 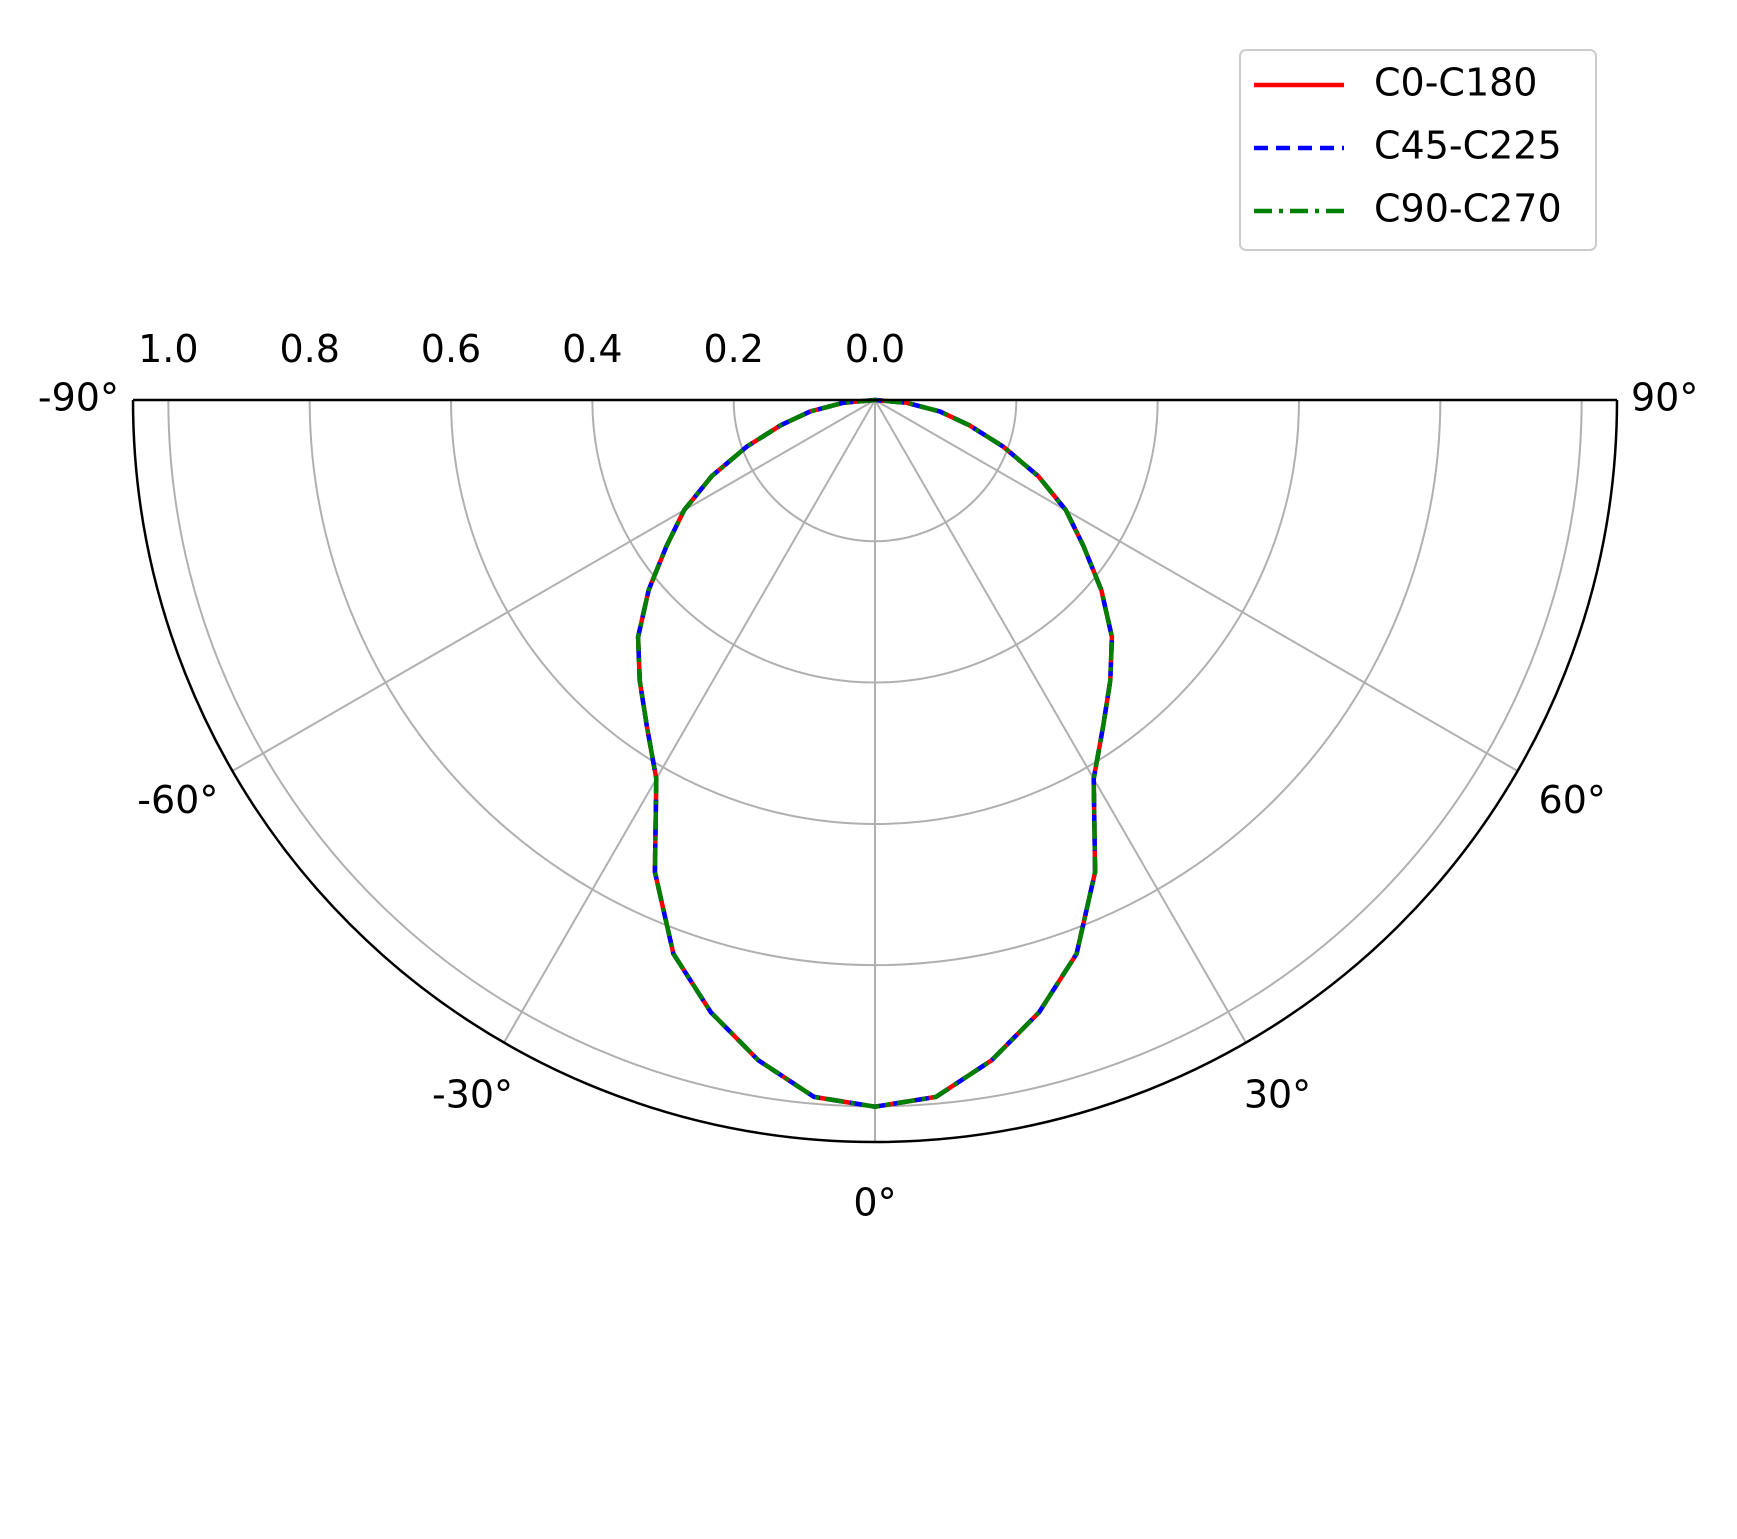 What do you see at coordinates (1456, 83) in the screenshot?
I see `legend-label: C0-C180` at bounding box center [1456, 83].